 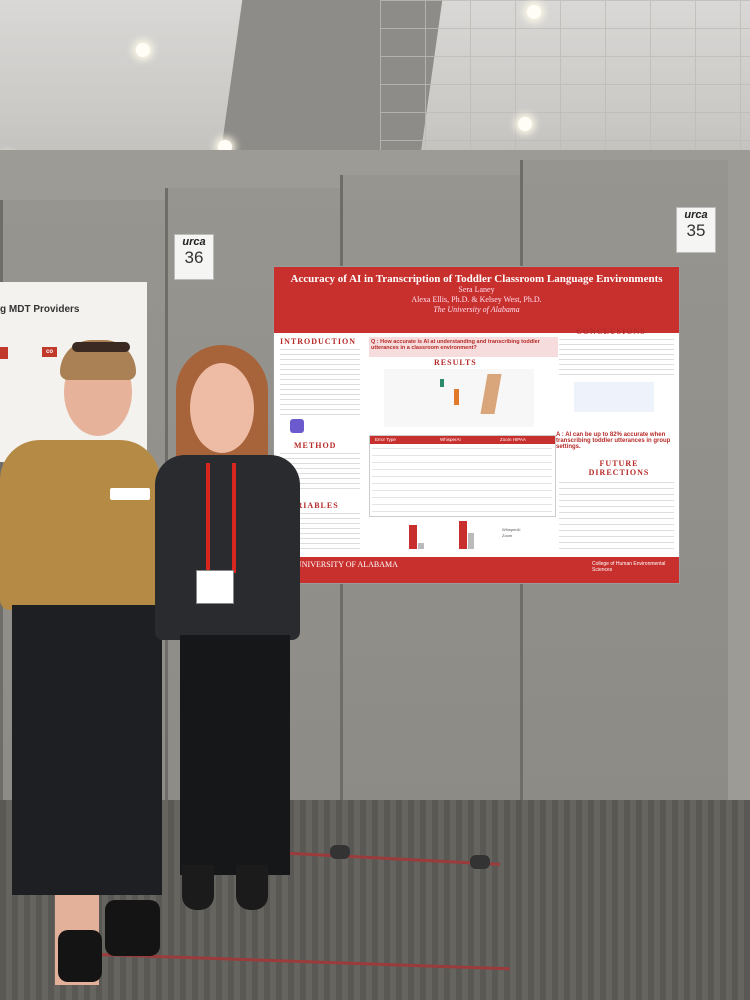 I want to click on bar-zoom-individual, so click(x=421, y=546).